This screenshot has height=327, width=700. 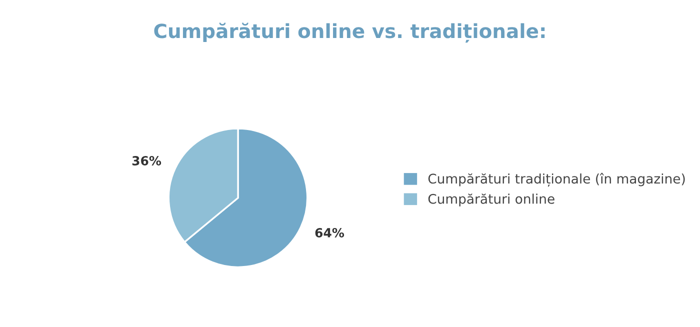 What do you see at coordinates (349, 32) in the screenshot?
I see `chart-title: Cumpărături online vs. tradiționale:` at bounding box center [349, 32].